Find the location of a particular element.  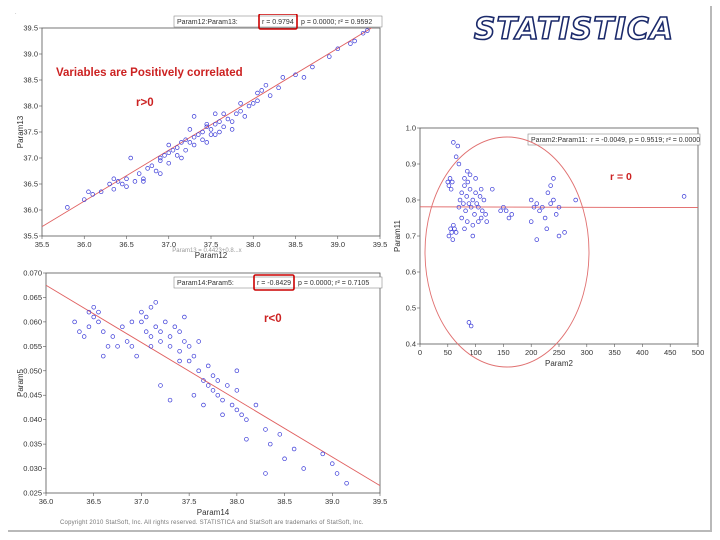

stats-r-value: r = -0.8429 is located at coordinates (274, 283).